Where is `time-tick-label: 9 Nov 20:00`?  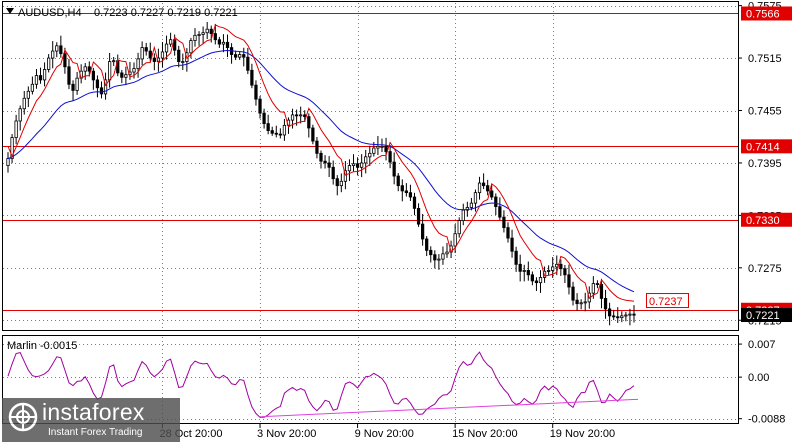 time-tick-label: 9 Nov 20:00 is located at coordinates (384, 434).